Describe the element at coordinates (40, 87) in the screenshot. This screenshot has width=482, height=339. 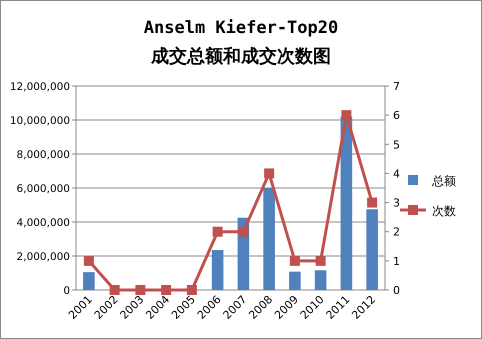
I see `y-tick-label: 12,000,000` at that location.